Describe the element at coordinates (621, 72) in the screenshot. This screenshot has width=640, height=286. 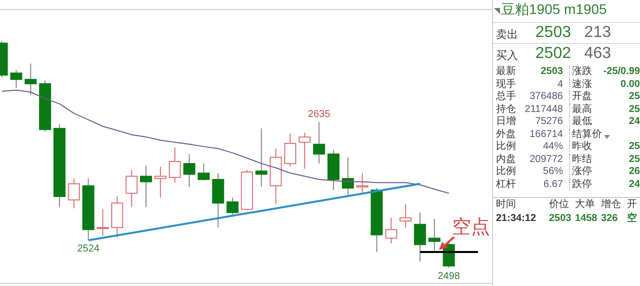
I see `text: -25/0.99` at that location.